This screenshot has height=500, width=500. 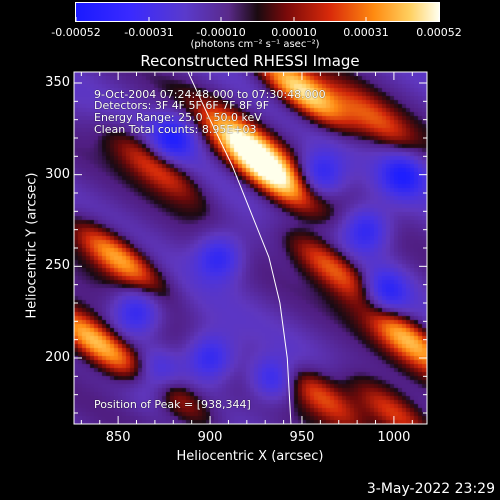 I want to click on colorbar-gradient, so click(x=257, y=12).